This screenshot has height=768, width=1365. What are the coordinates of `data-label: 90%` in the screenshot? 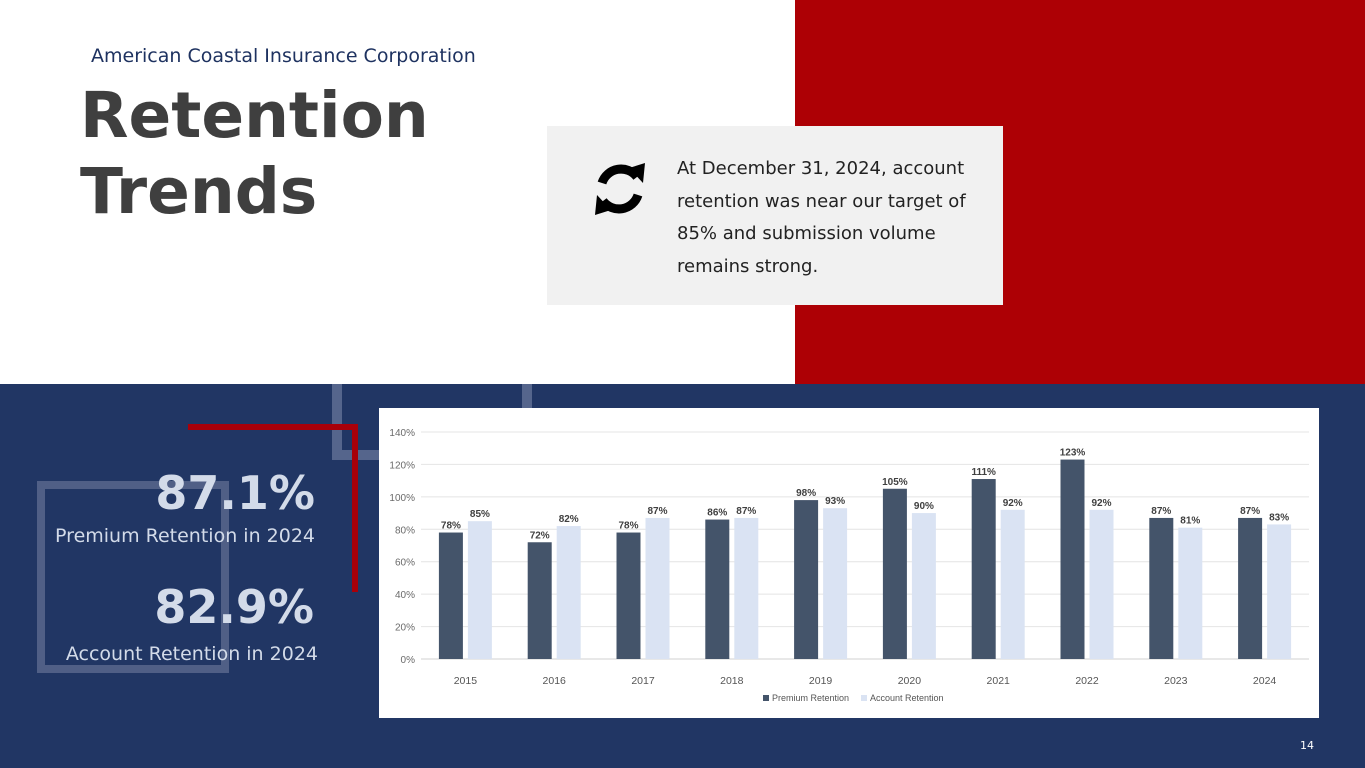 It's located at (924, 506).